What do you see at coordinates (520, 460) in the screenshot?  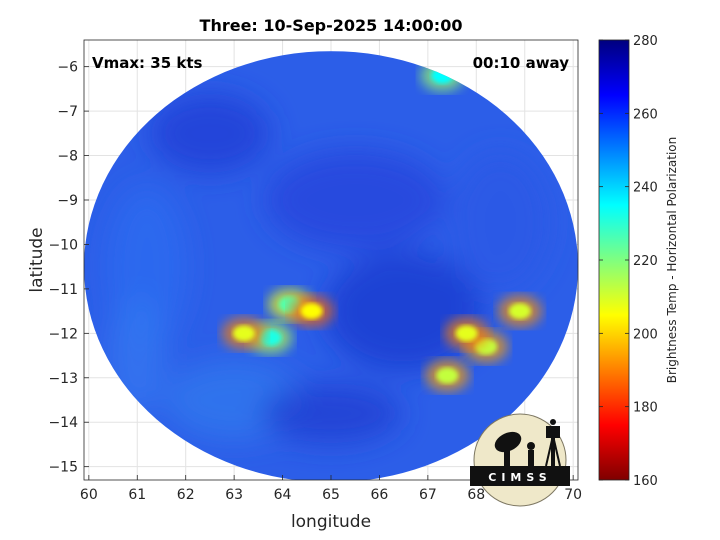 I see `cimss-logo: CIMSS` at bounding box center [520, 460].